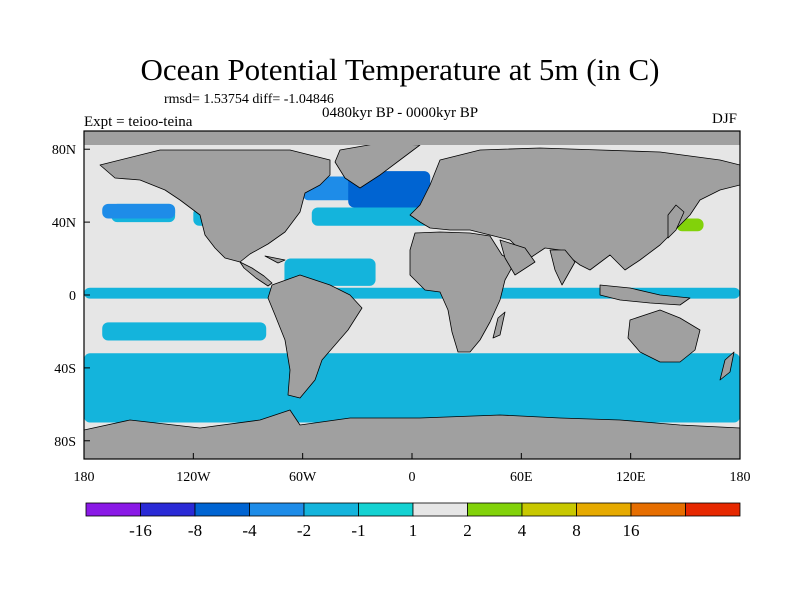 The height and width of the screenshot is (600, 800). I want to click on season-label: DJF, so click(725, 119).